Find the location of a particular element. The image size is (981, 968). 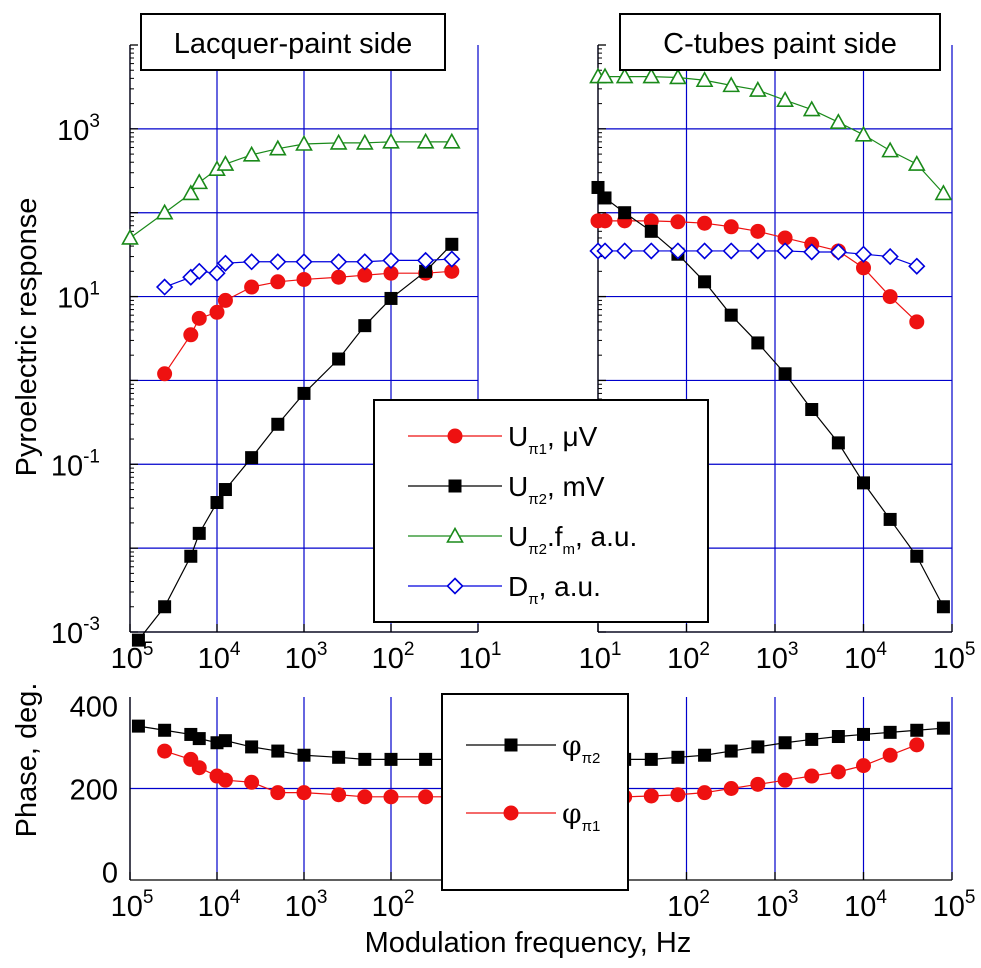

legend-label: Uπ2, mV is located at coordinates (556, 489).